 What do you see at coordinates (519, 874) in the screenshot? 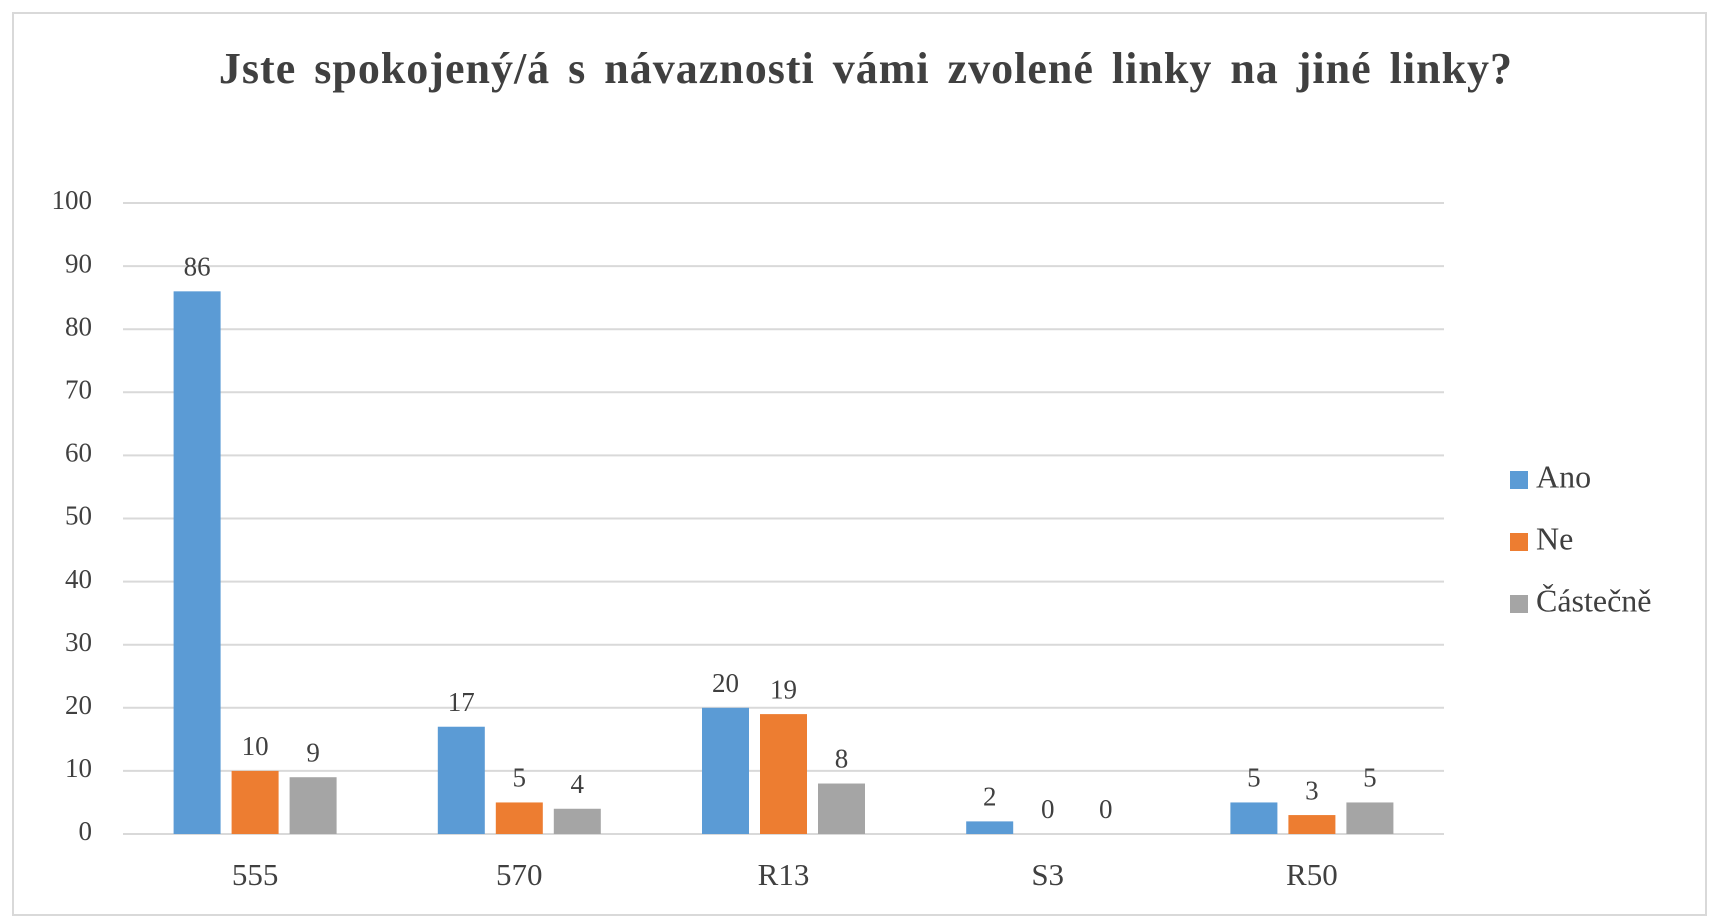
I see `x-tick-label: 570` at bounding box center [519, 874].